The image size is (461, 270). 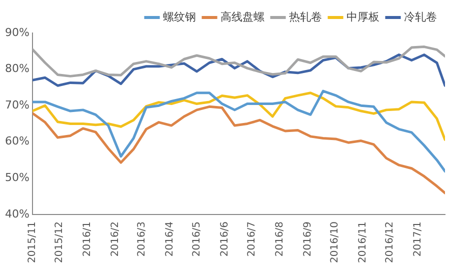 What do you see at coordinates (142, 239) in the screenshot?
I see `x-tick-label: 2016/3` at bounding box center [142, 239].